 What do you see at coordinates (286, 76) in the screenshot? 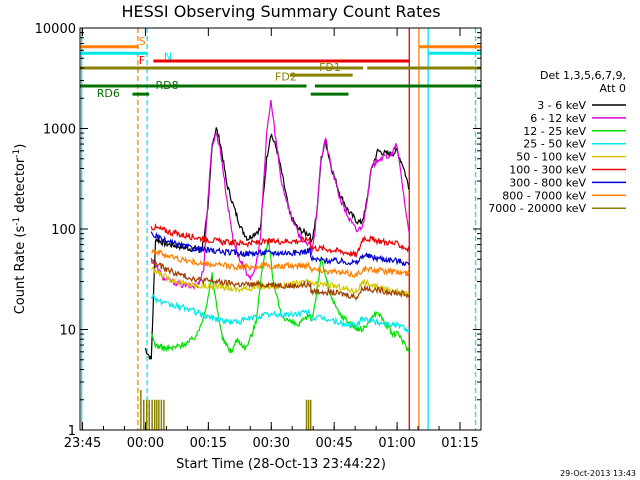
I see `flag-label-fd2: FD2` at bounding box center [286, 76].